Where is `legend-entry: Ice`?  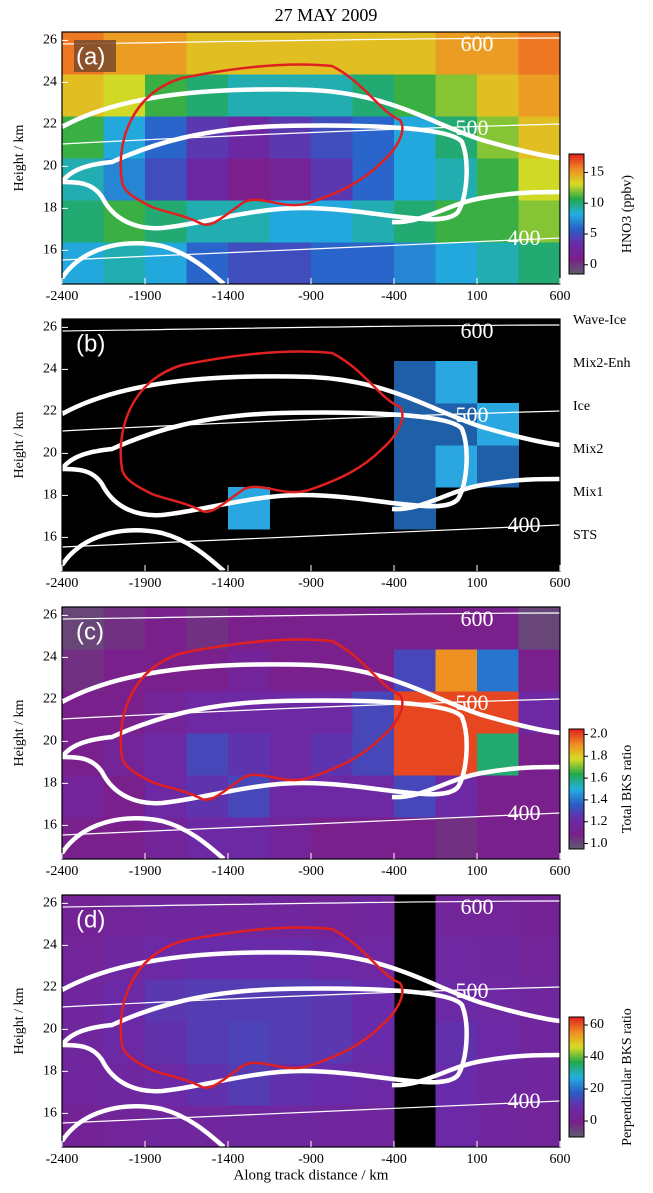 legend-entry: Ice is located at coordinates (581, 406).